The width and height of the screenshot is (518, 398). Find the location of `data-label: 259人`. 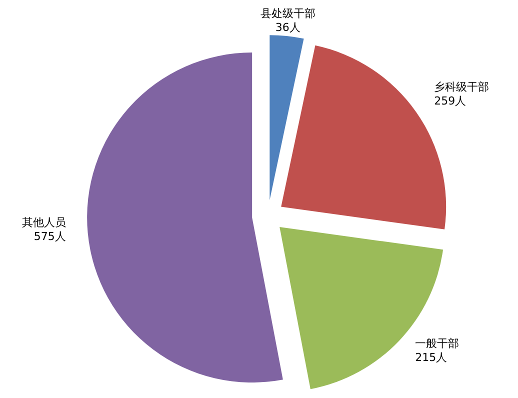

data-label: 259人 is located at coordinates (450, 101).